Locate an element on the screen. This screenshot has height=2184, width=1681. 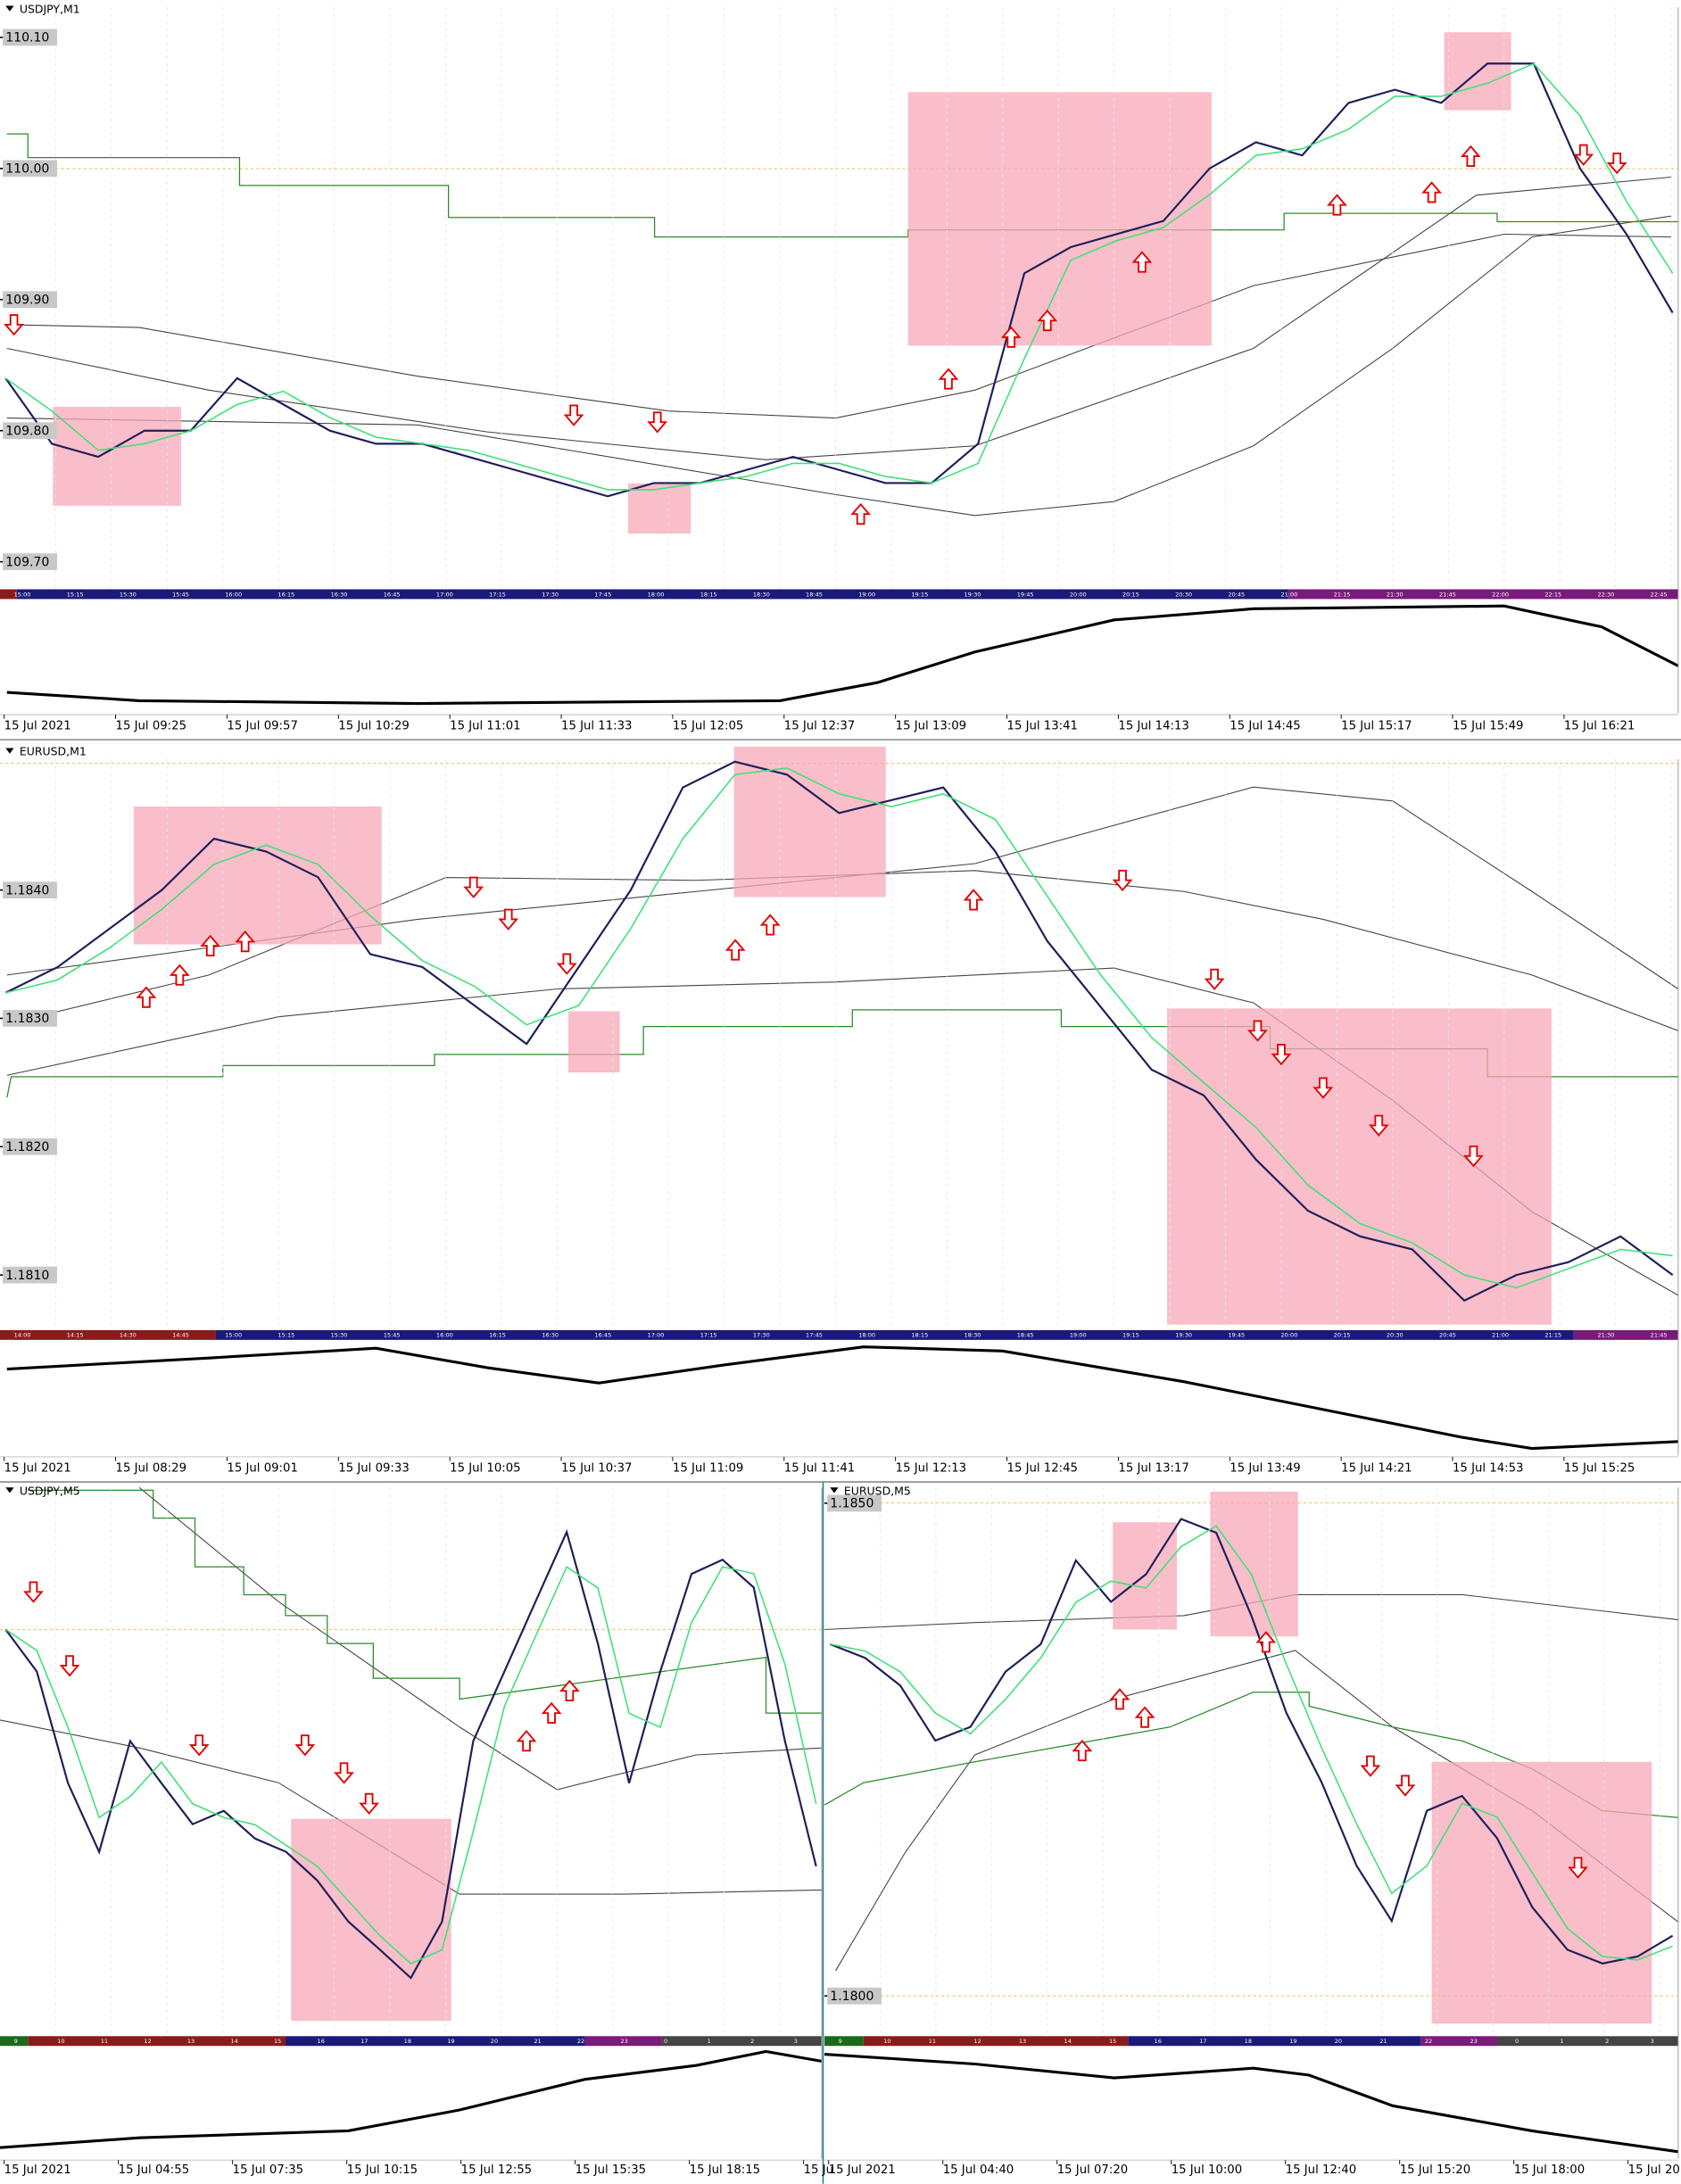
strip-label: 17 is located at coordinates (1202, 2042).